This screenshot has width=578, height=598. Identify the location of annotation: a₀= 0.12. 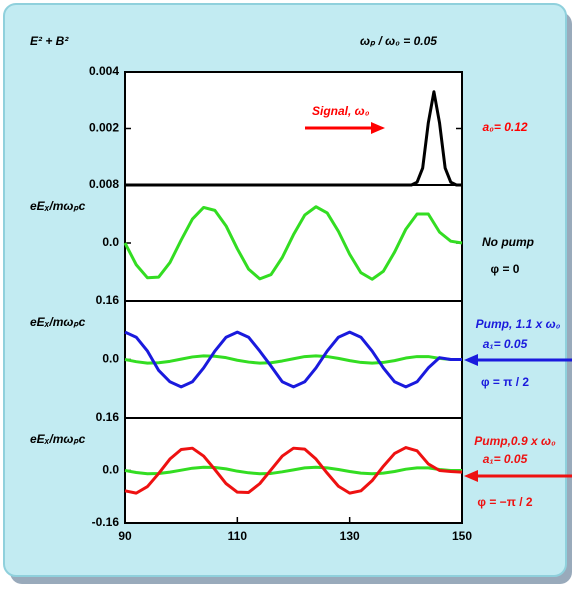
(504, 127).